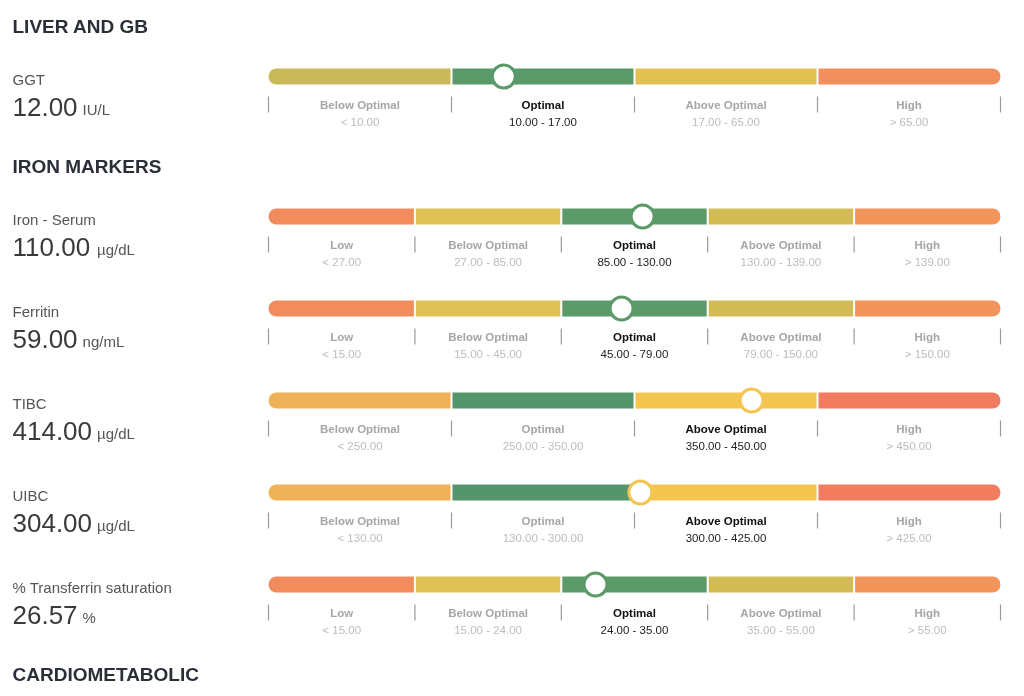 The image size is (1024, 696). What do you see at coordinates (927, 629) in the screenshot?
I see `text: > 55.00` at bounding box center [927, 629].